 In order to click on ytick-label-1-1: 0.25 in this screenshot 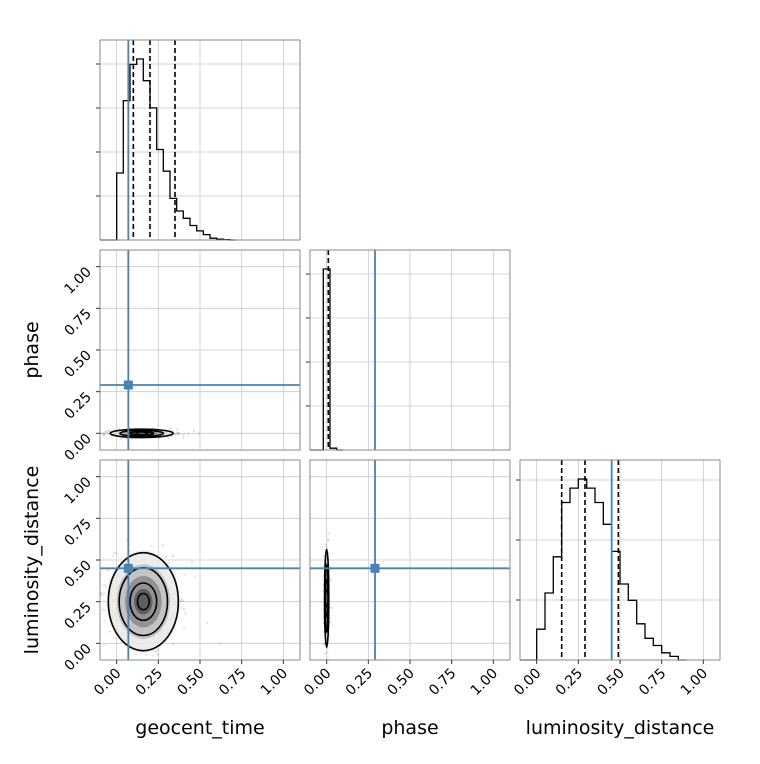, I will do `click(77, 615)`.